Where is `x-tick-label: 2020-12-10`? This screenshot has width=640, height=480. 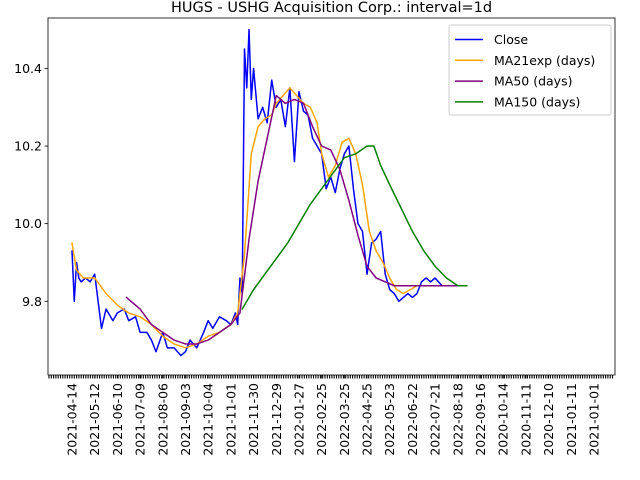 x-tick-label: 2020-12-10 is located at coordinates (548, 419).